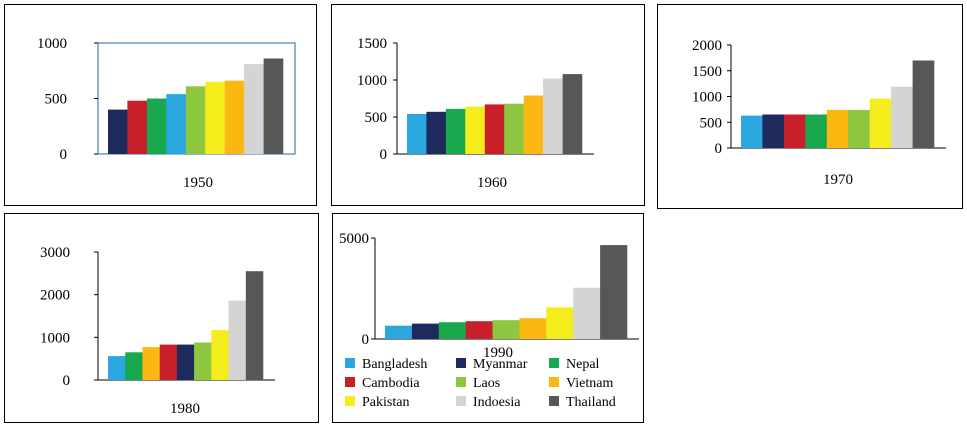 Image resolution: width=967 pixels, height=427 pixels. What do you see at coordinates (492, 183) in the screenshot?
I see `x-category-label: 1960` at bounding box center [492, 183].